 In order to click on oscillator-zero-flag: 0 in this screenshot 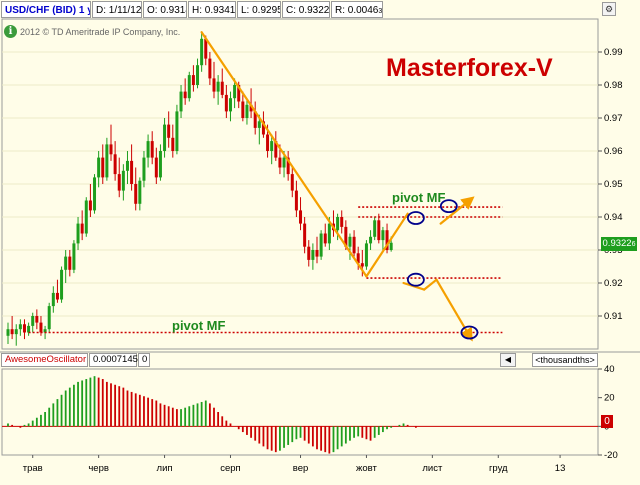, I will do `click(607, 421)`.